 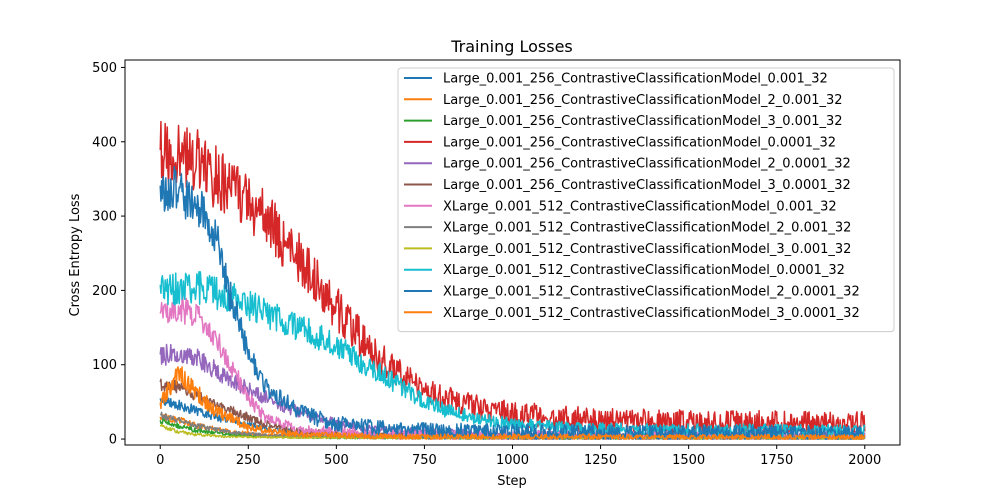 I want to click on x-tick-label: 1500, so click(x=688, y=460).